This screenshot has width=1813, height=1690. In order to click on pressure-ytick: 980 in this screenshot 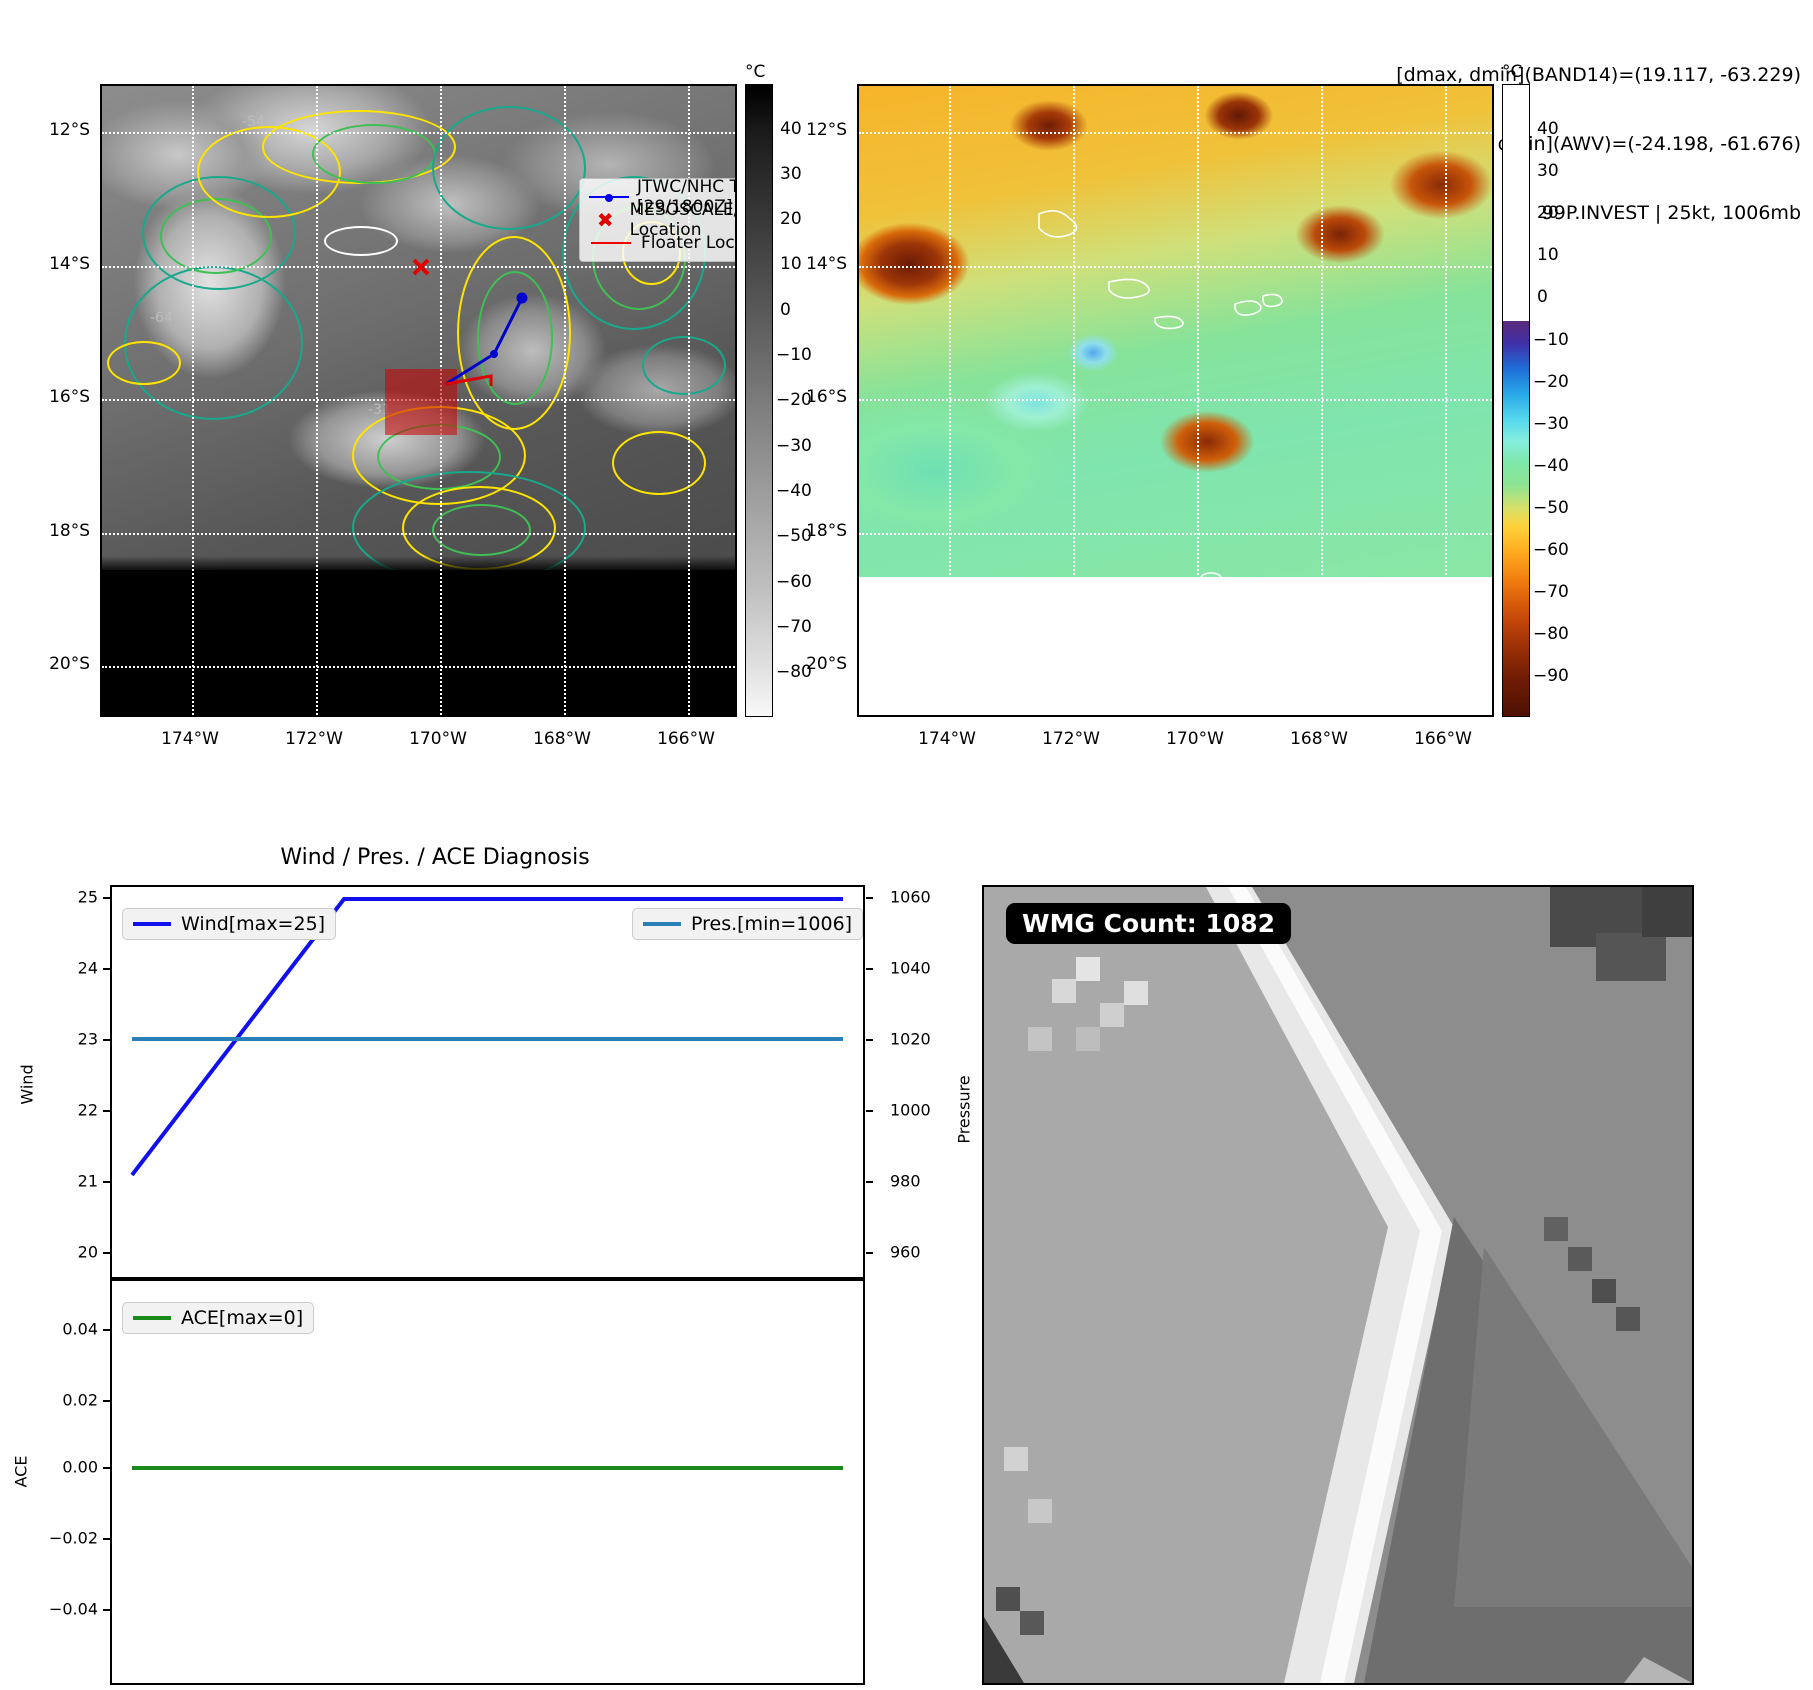, I will do `click(905, 1181)`.